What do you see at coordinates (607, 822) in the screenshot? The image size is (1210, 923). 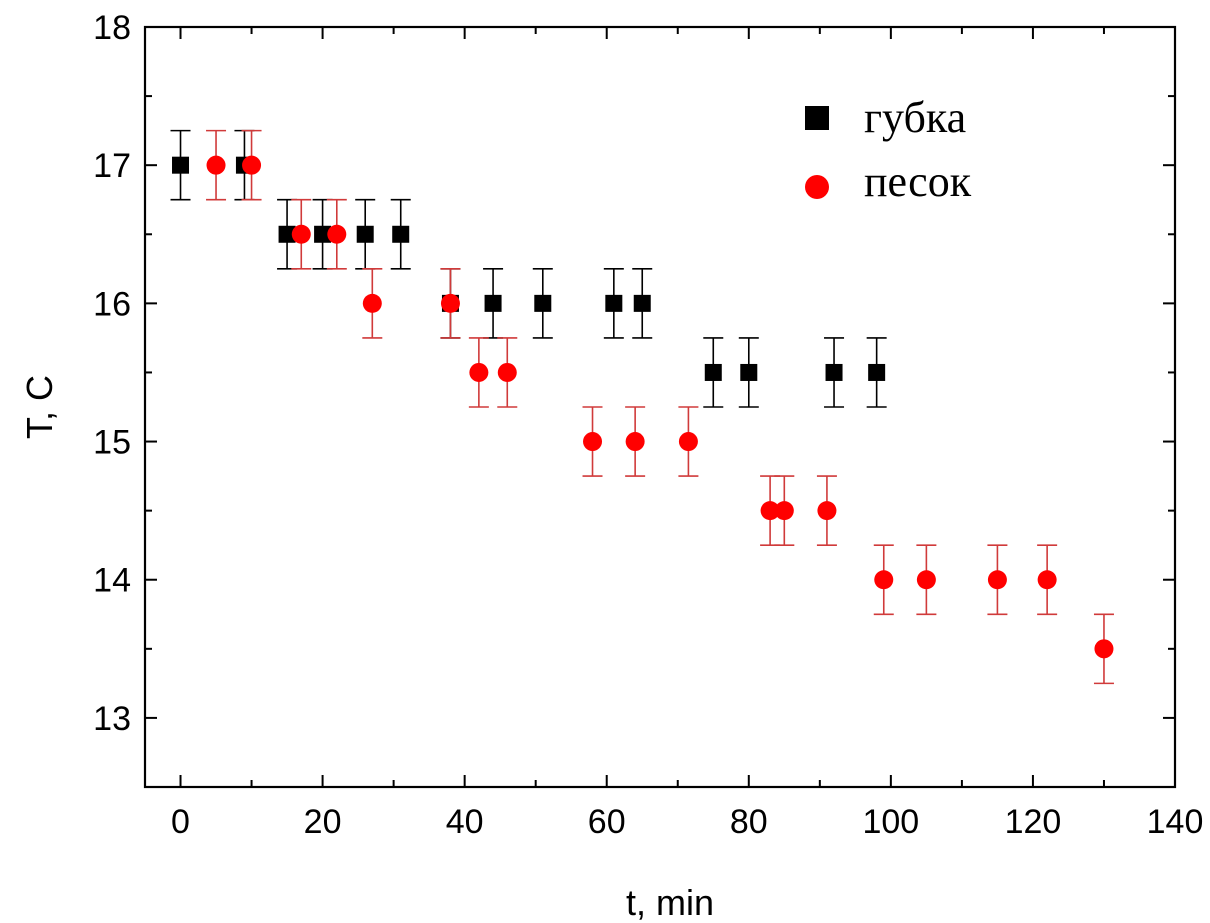 I see `x-tick-label: 60` at bounding box center [607, 822].